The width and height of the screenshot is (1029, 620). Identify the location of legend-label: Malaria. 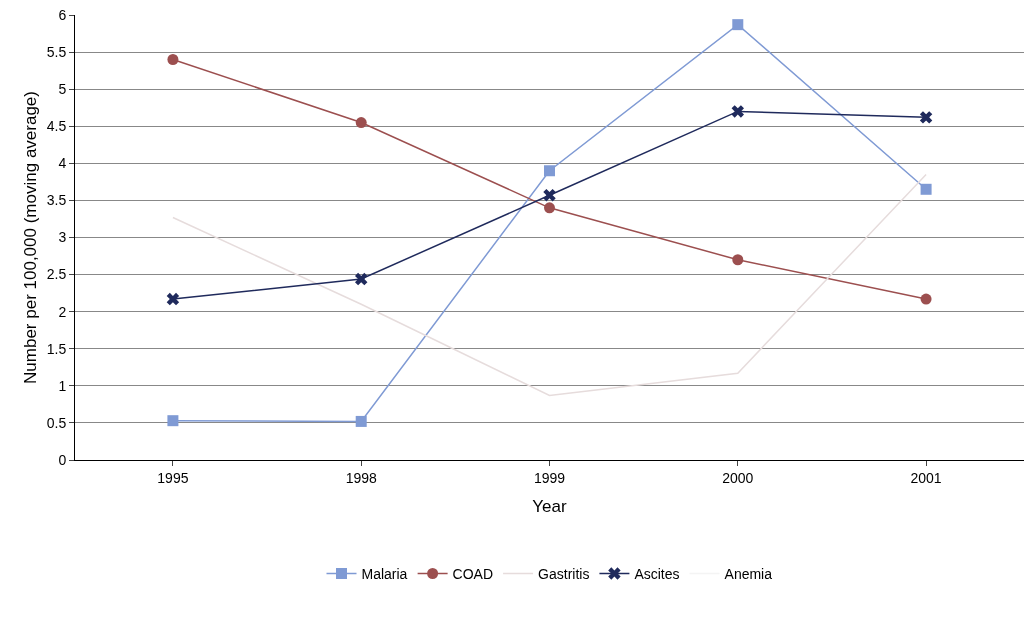
(384, 573).